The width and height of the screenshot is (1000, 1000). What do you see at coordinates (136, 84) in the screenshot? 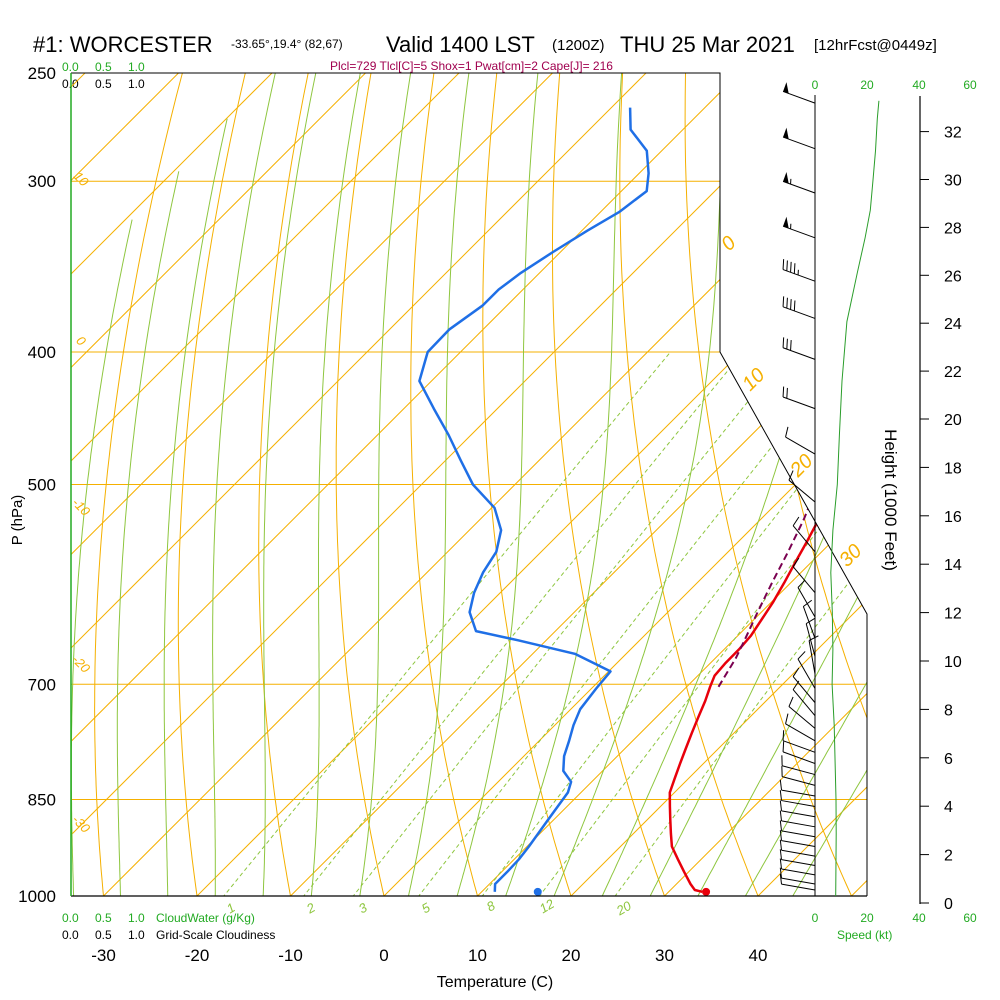
I see `cloud-top-black-2: 1.0` at bounding box center [136, 84].